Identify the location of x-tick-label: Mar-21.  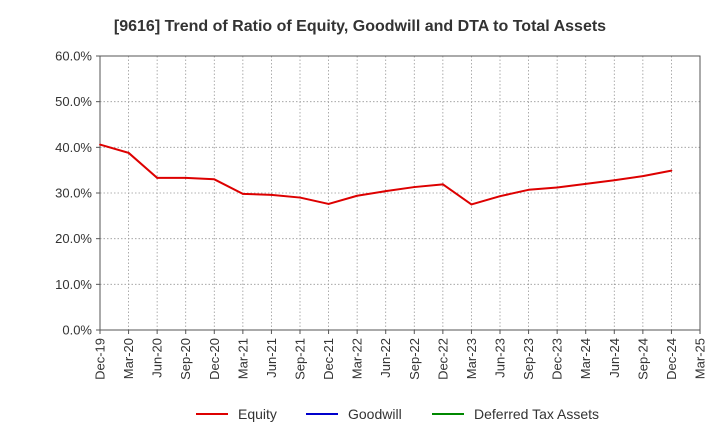
(242, 358).